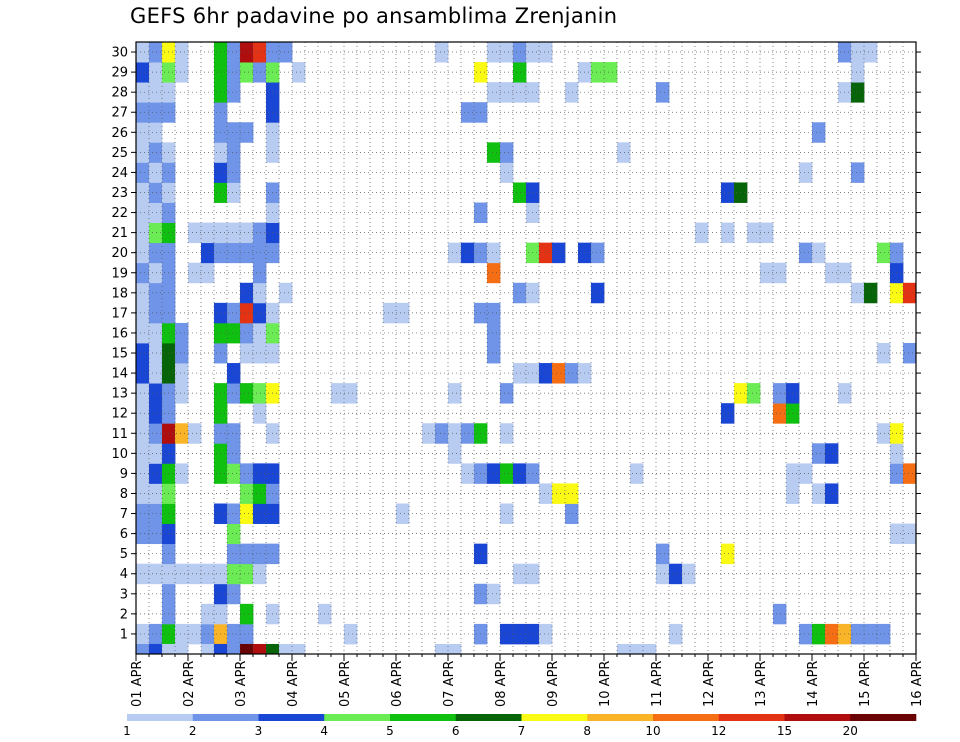 The height and width of the screenshot is (742, 960). I want to click on y-tick-label: 19, so click(119, 273).